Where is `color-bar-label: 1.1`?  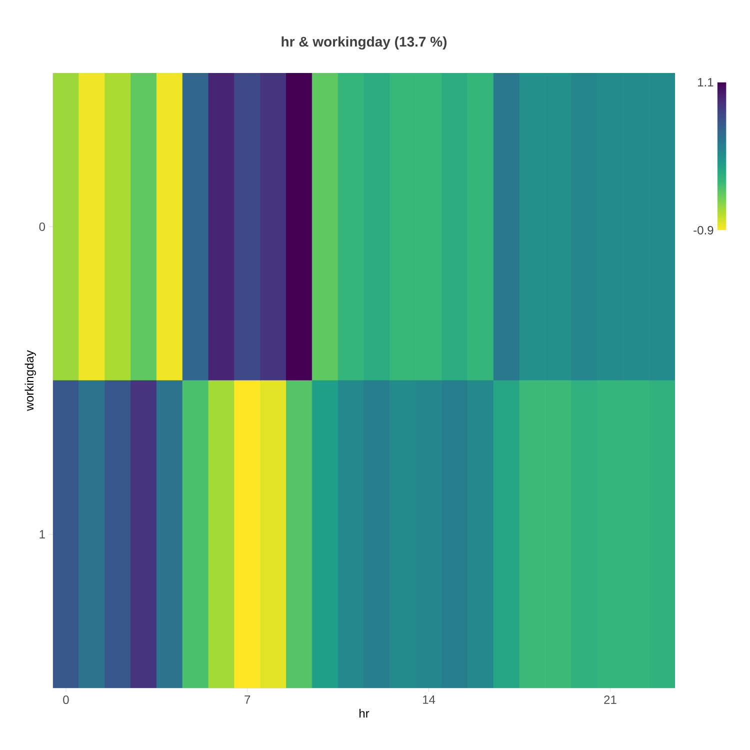 color-bar-label: 1.1 is located at coordinates (706, 82).